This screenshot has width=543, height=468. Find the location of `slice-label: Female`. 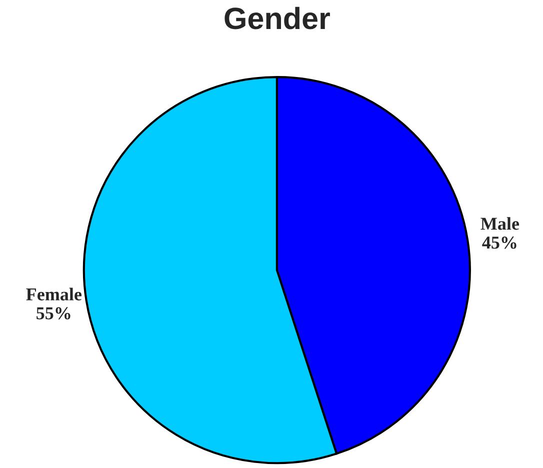

slice-label: Female is located at coordinates (54, 294).